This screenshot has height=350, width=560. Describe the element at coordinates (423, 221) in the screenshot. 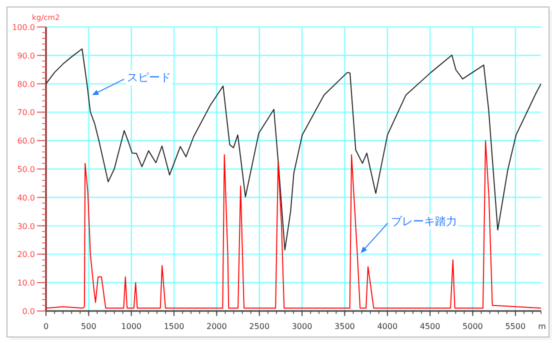

I see `annotation: ブレーキ踏力` at that location.